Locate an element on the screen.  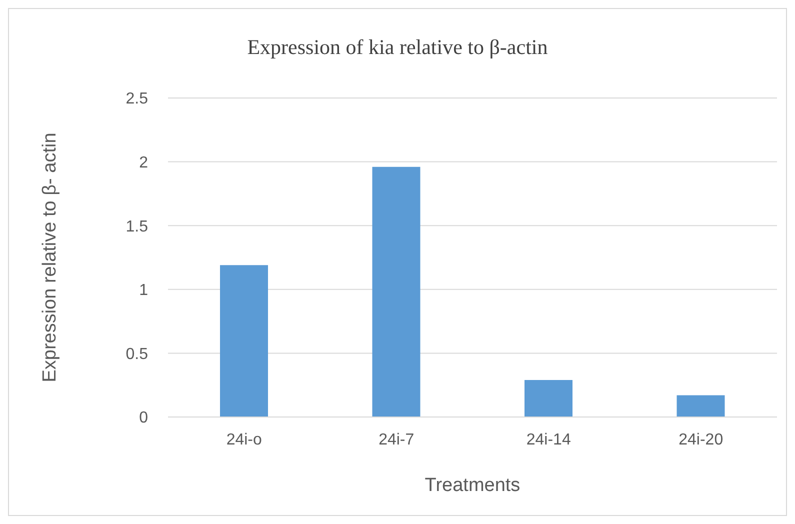
x-tick-label: 24i-o is located at coordinates (244, 439).